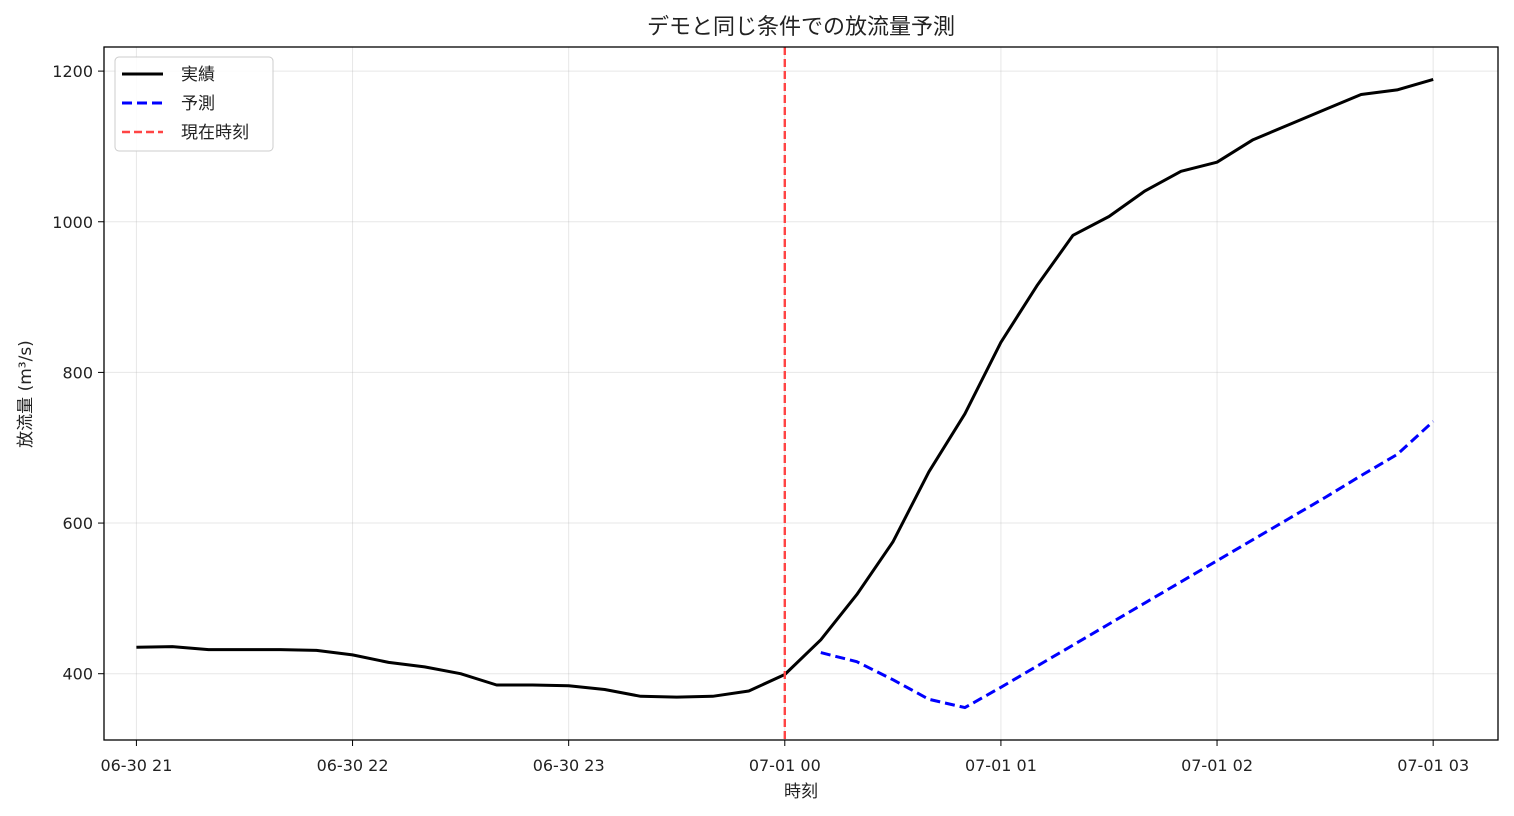  Describe the element at coordinates (198, 104) in the screenshot. I see `legend-label: 予測` at that location.